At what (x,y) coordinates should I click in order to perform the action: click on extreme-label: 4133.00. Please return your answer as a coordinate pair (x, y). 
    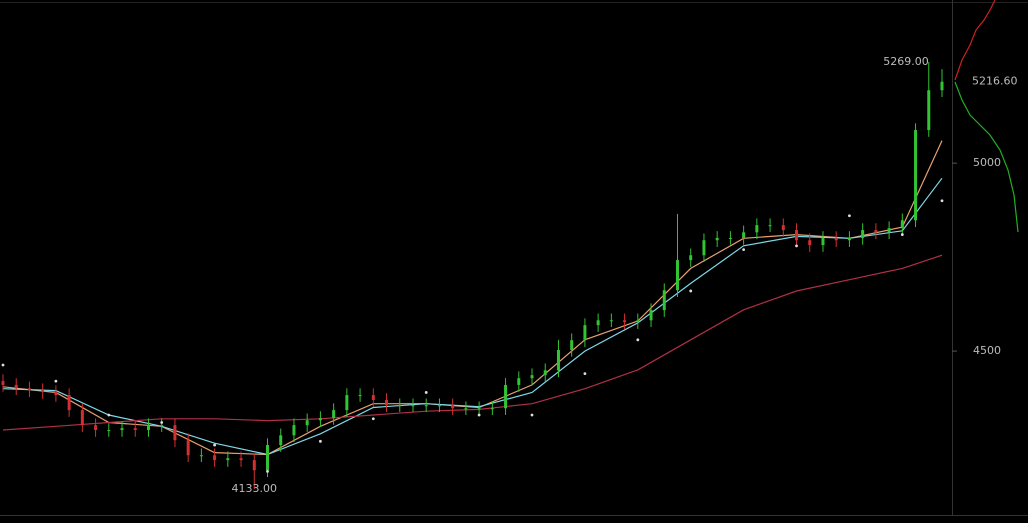
    Looking at the image, I should click on (255, 488).